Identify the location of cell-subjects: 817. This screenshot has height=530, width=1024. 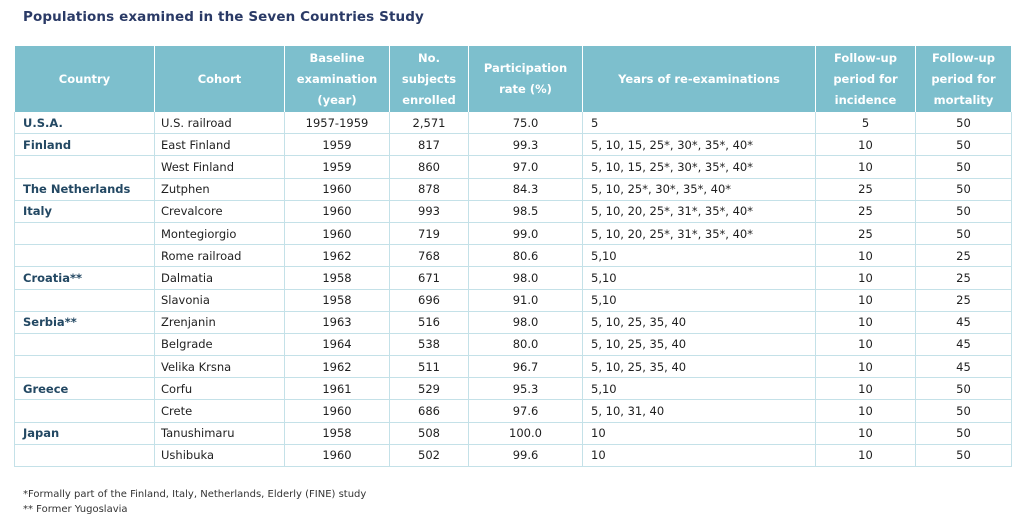
(429, 145).